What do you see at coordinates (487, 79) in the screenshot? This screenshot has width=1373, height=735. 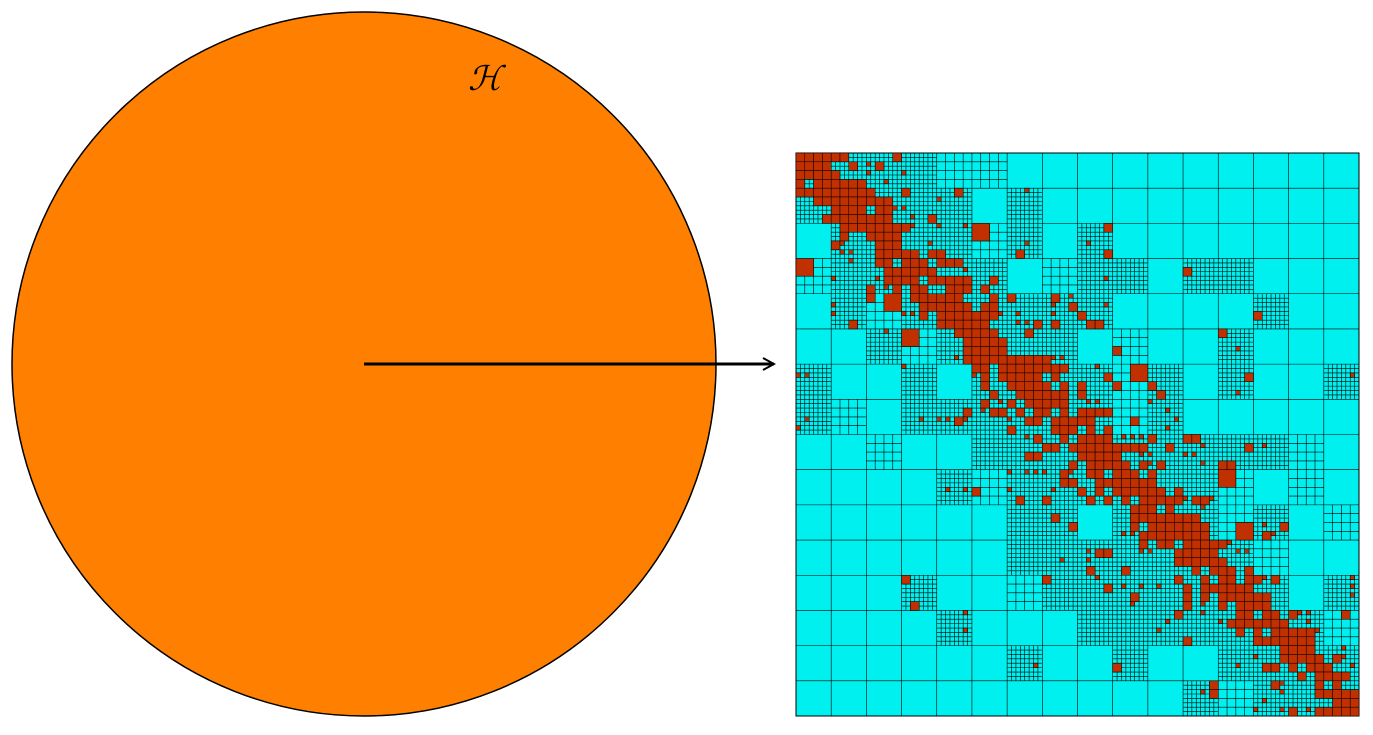 I see `space-label: ℋ` at bounding box center [487, 79].